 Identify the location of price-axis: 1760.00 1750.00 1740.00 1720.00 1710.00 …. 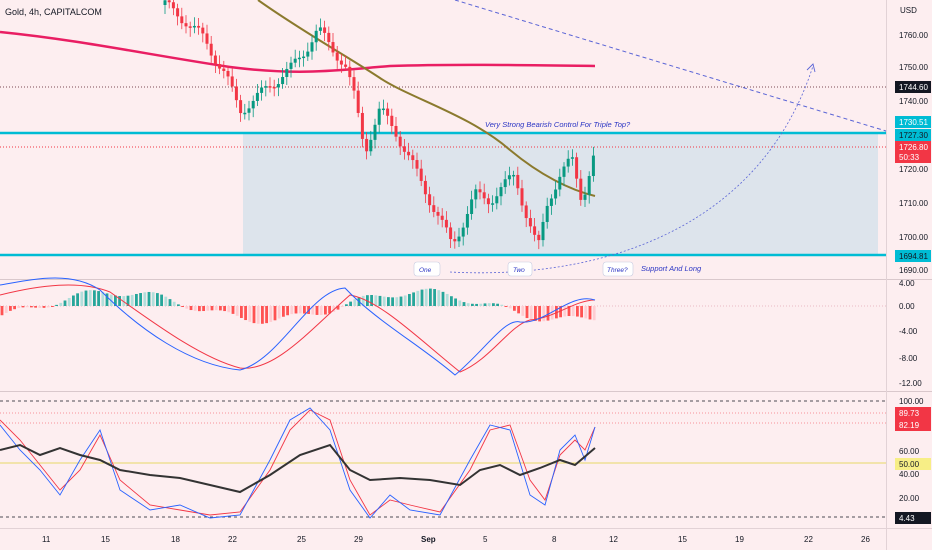
(913, 153).